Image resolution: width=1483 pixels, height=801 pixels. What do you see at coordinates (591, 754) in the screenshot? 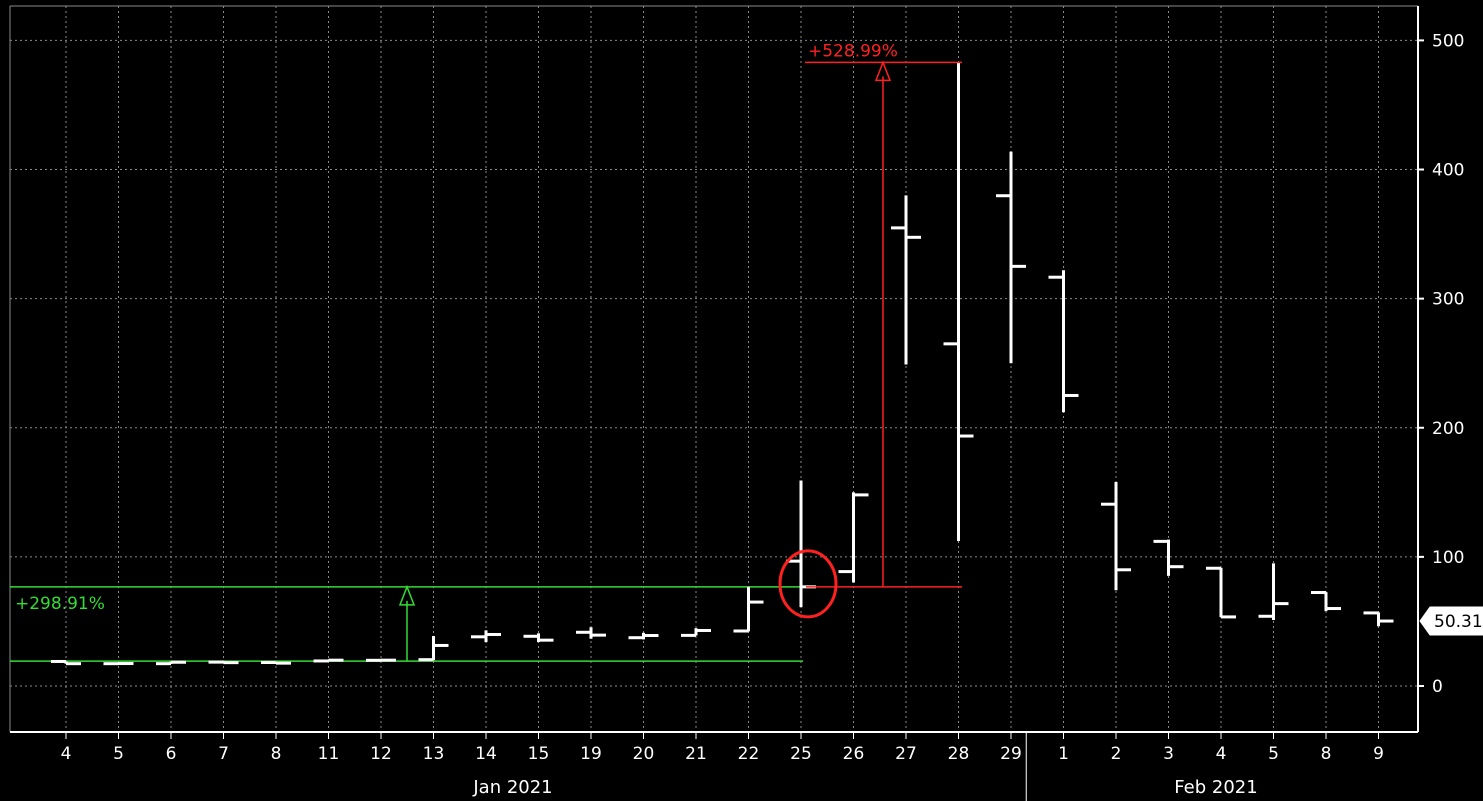
I see `x-tick-label: 19` at bounding box center [591, 754].